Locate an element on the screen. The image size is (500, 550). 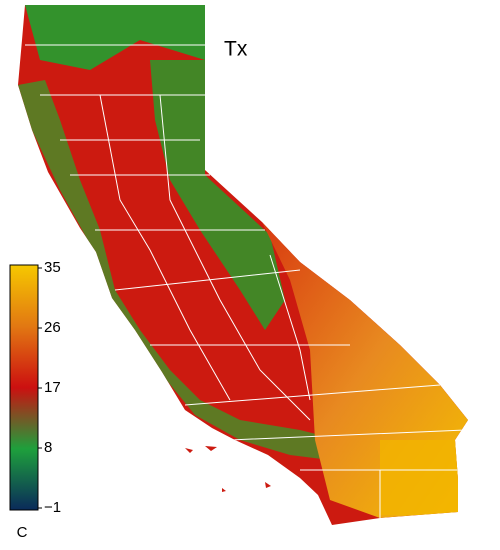
colorbar-unit: C is located at coordinates (22, 532).